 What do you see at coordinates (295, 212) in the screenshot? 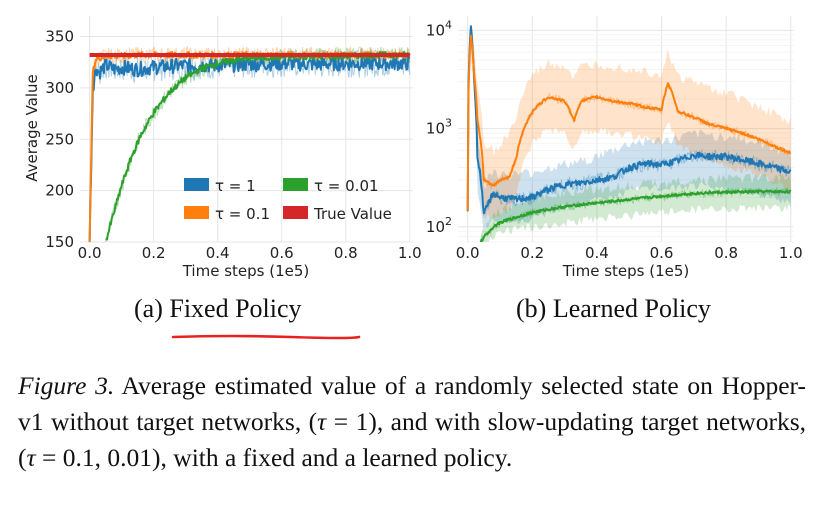
I see `legend-swatch-true-value` at bounding box center [295, 212].